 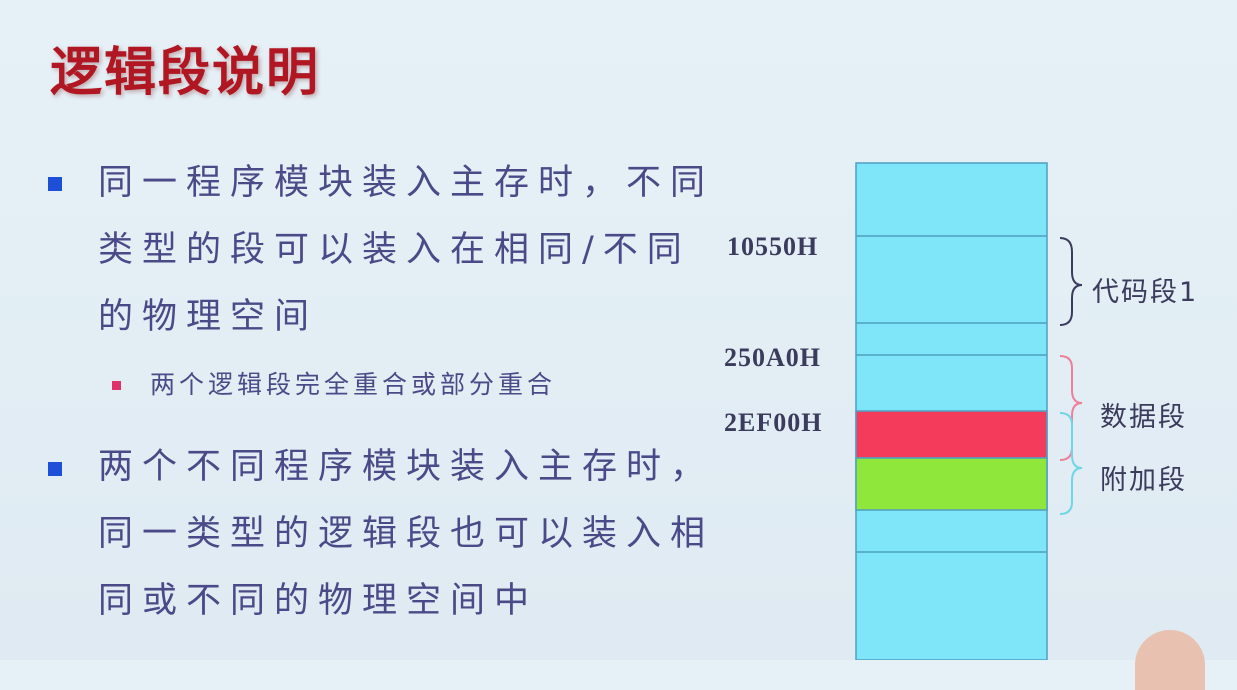 What do you see at coordinates (353, 384) in the screenshot?
I see `bullet-1-sub-text: 两个逻辑段完全重合或部分重合` at bounding box center [353, 384].